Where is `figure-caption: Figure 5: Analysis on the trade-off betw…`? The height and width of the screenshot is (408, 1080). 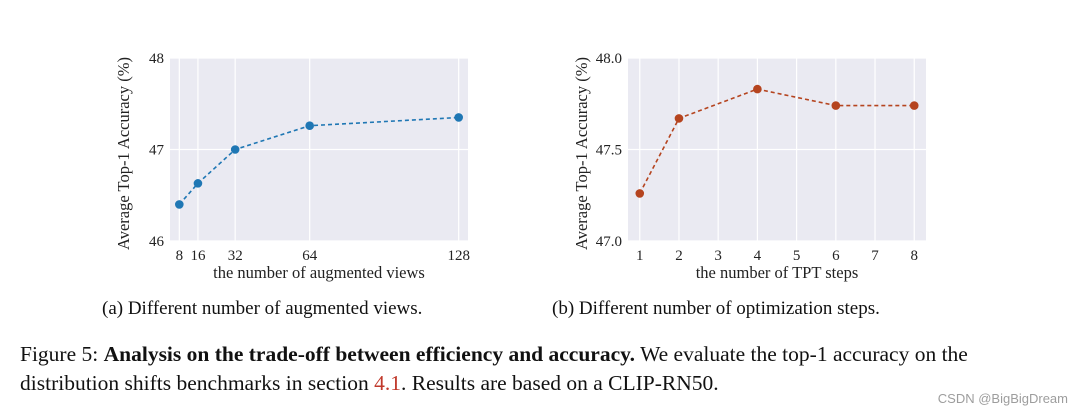 figure-caption: Figure 5: Analysis on the trade-off betw… is located at coordinates (540, 369).